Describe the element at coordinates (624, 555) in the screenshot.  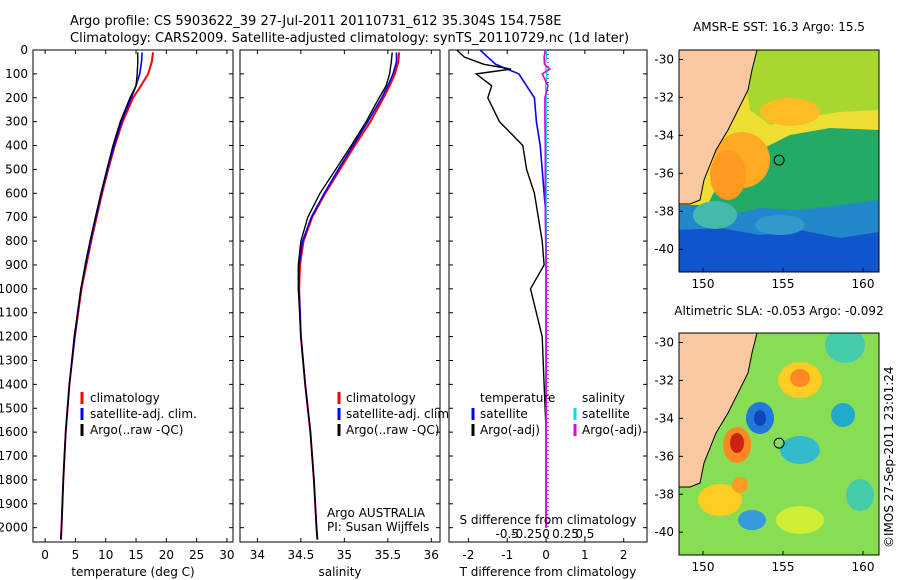
I see `x-tick-label: 2` at that location.